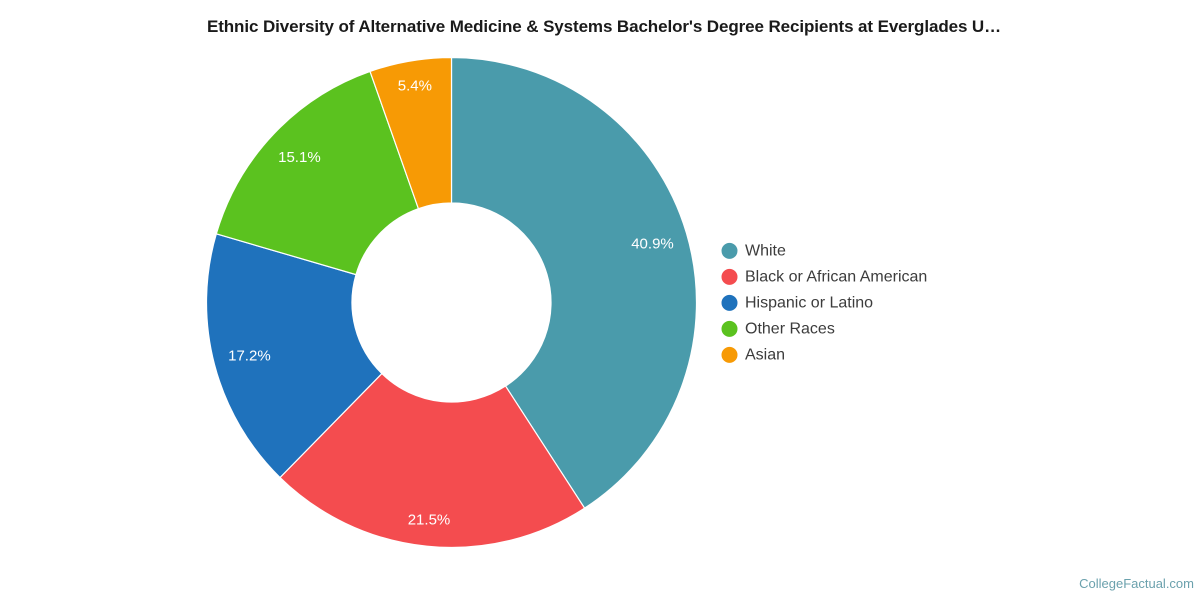 This screenshot has height=600, width=1200. I want to click on svg-text: 21.5%, so click(429, 520).